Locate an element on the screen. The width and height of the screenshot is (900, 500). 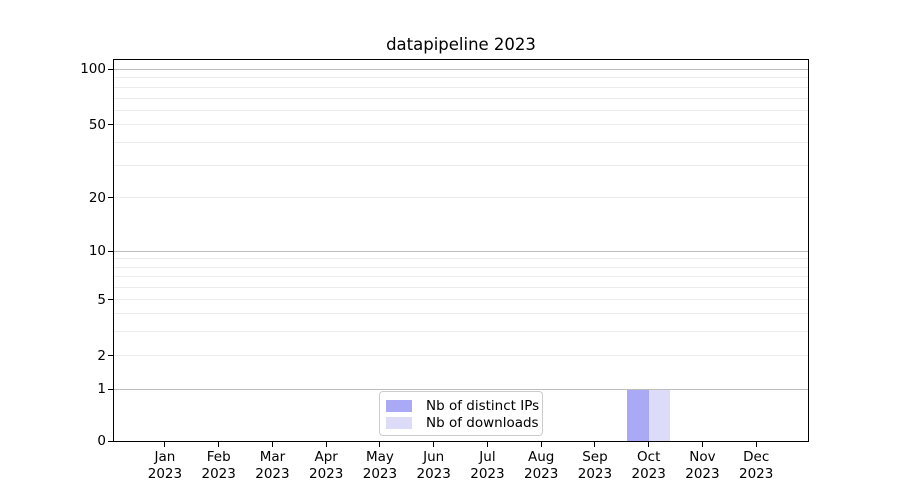
x-tick-label-line: Aug is located at coordinates (541, 457).